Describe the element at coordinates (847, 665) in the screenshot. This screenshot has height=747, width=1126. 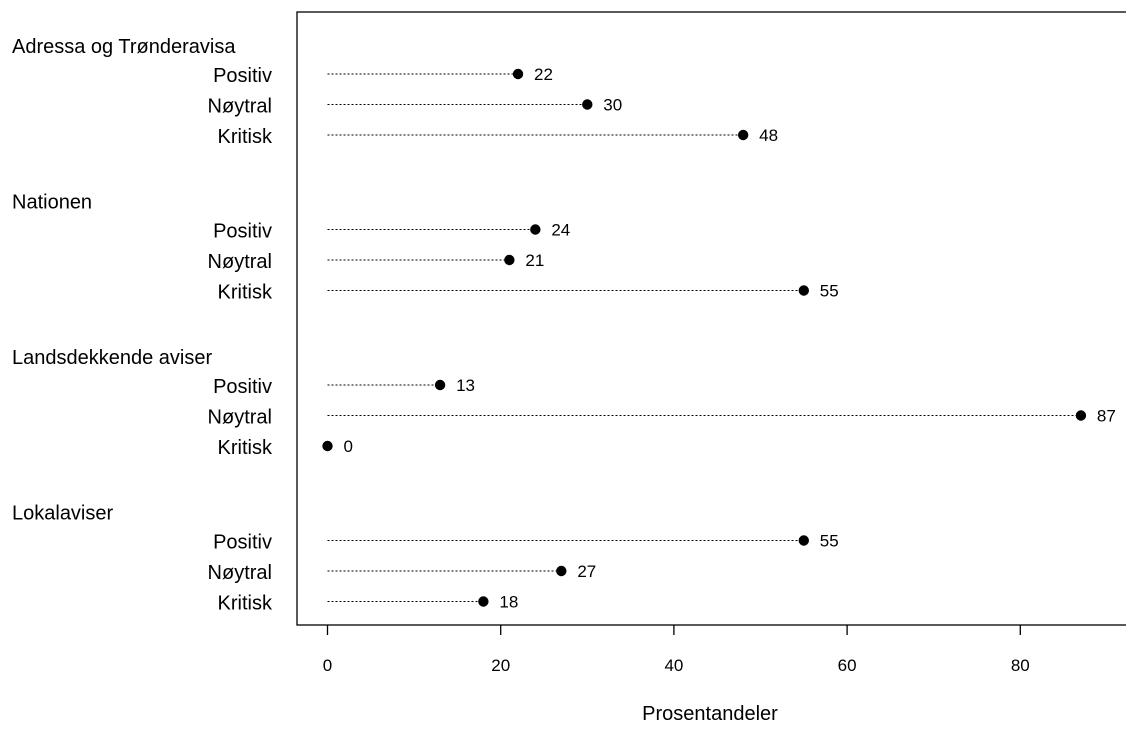
I see `x-tick-label: 60` at that location.